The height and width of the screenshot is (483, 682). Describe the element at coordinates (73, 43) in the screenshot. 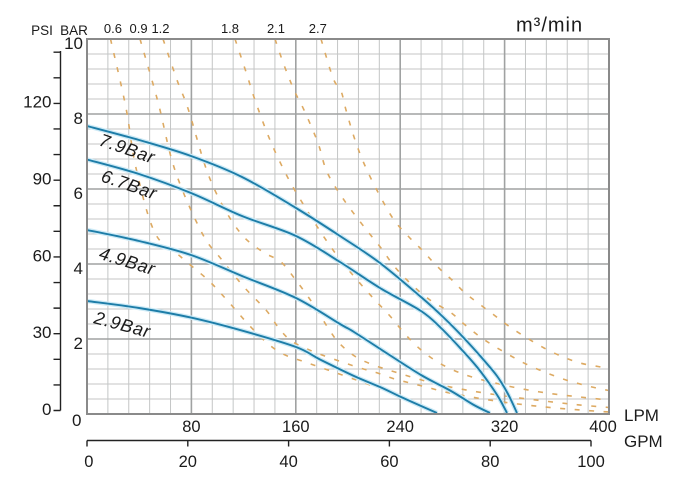

I see `svg-text: 10` at that location.